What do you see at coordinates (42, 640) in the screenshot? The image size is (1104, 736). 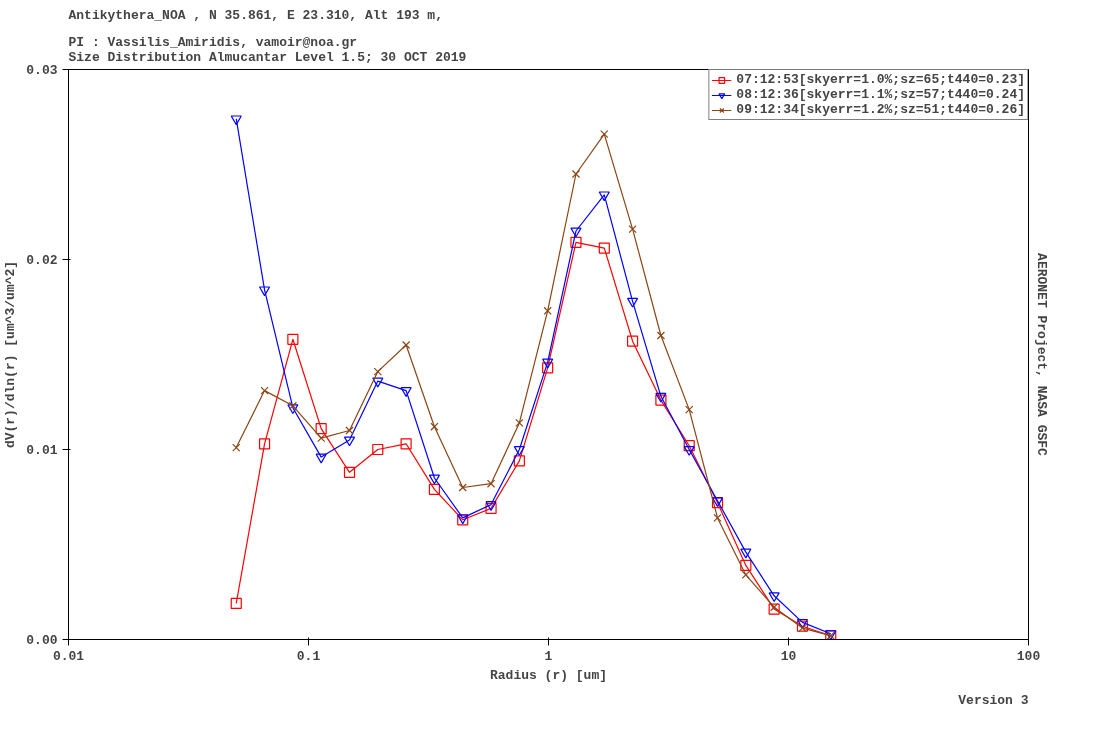 I see `y-tick-label: 0.00` at bounding box center [42, 640].